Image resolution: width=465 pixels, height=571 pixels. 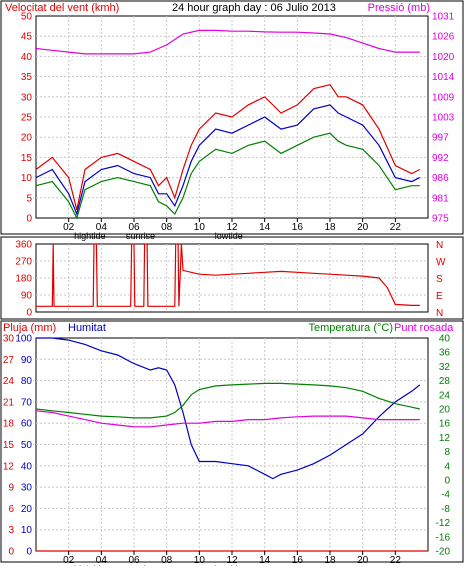 I want to click on rain-tick-9: 9, so click(x=11, y=488).